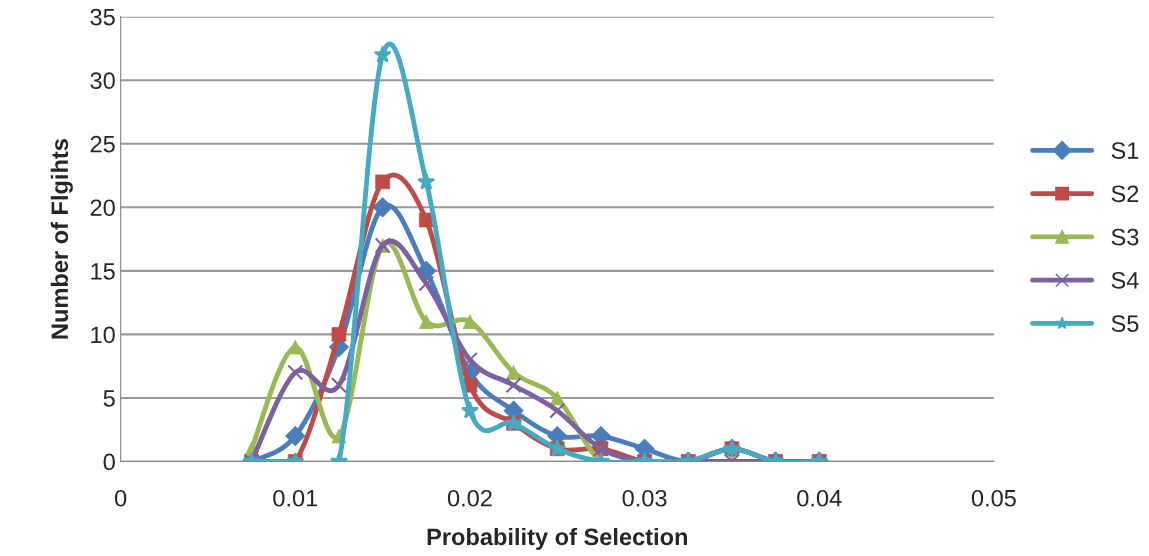 The height and width of the screenshot is (556, 1149). I want to click on y-tick-label: 30, so click(102, 81).